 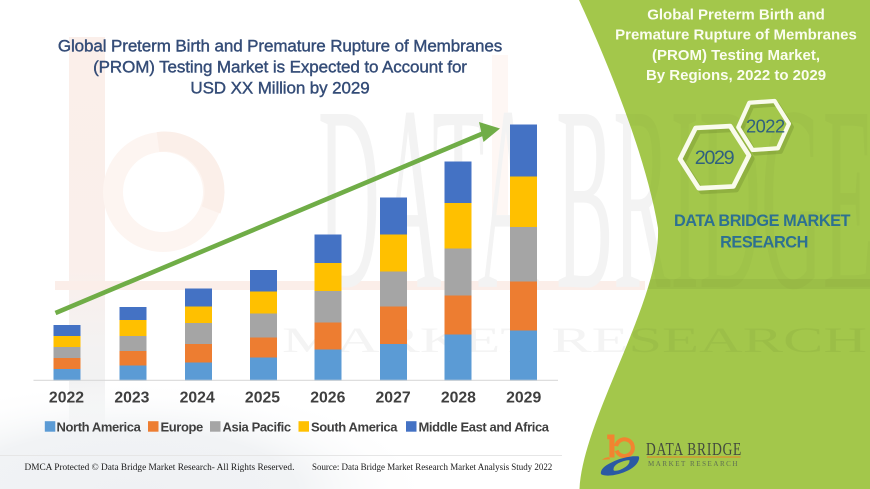 I want to click on svg-text: DATA BRIDGE, so click(x=694, y=449).